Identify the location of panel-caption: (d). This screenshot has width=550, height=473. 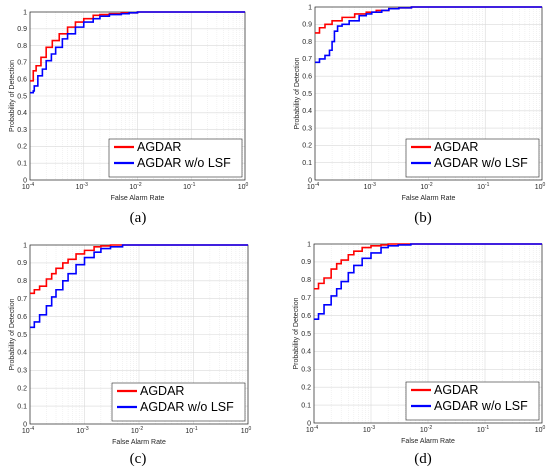
(423, 459).